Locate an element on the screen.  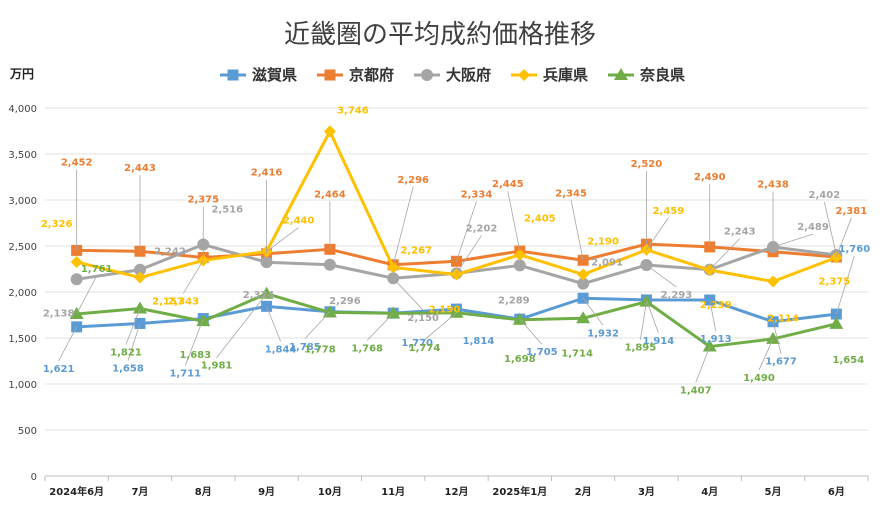
legend-label: 大阪府 is located at coordinates (468, 75).